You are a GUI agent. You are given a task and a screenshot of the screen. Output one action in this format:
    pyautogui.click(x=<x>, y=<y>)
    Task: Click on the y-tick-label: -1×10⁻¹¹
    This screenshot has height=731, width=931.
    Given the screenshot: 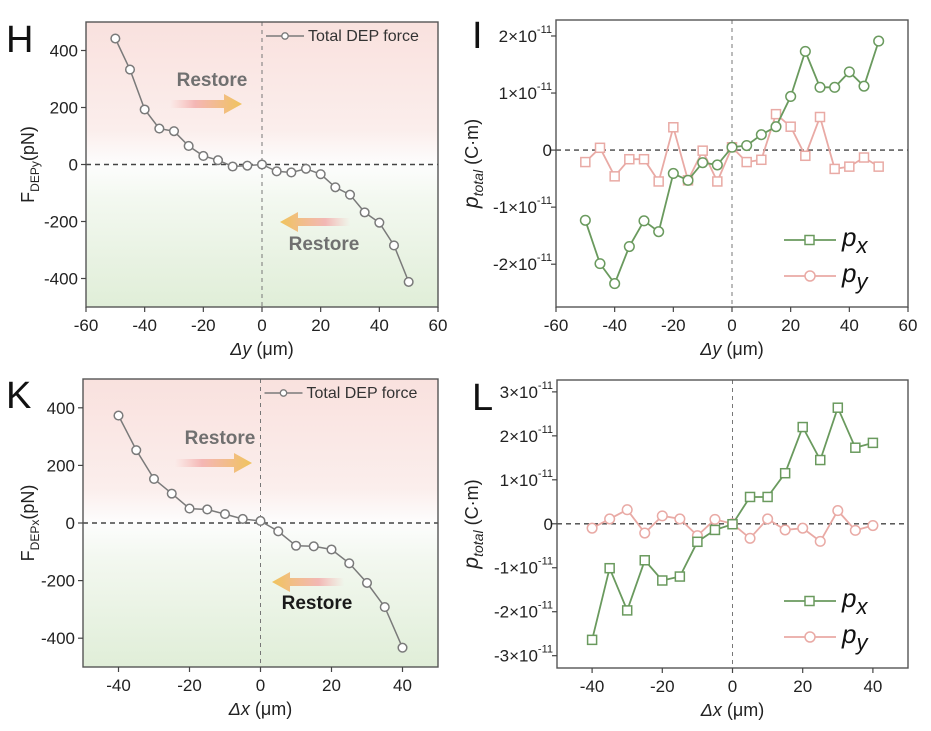 What is the action you would take?
    pyautogui.click(x=522, y=206)
    